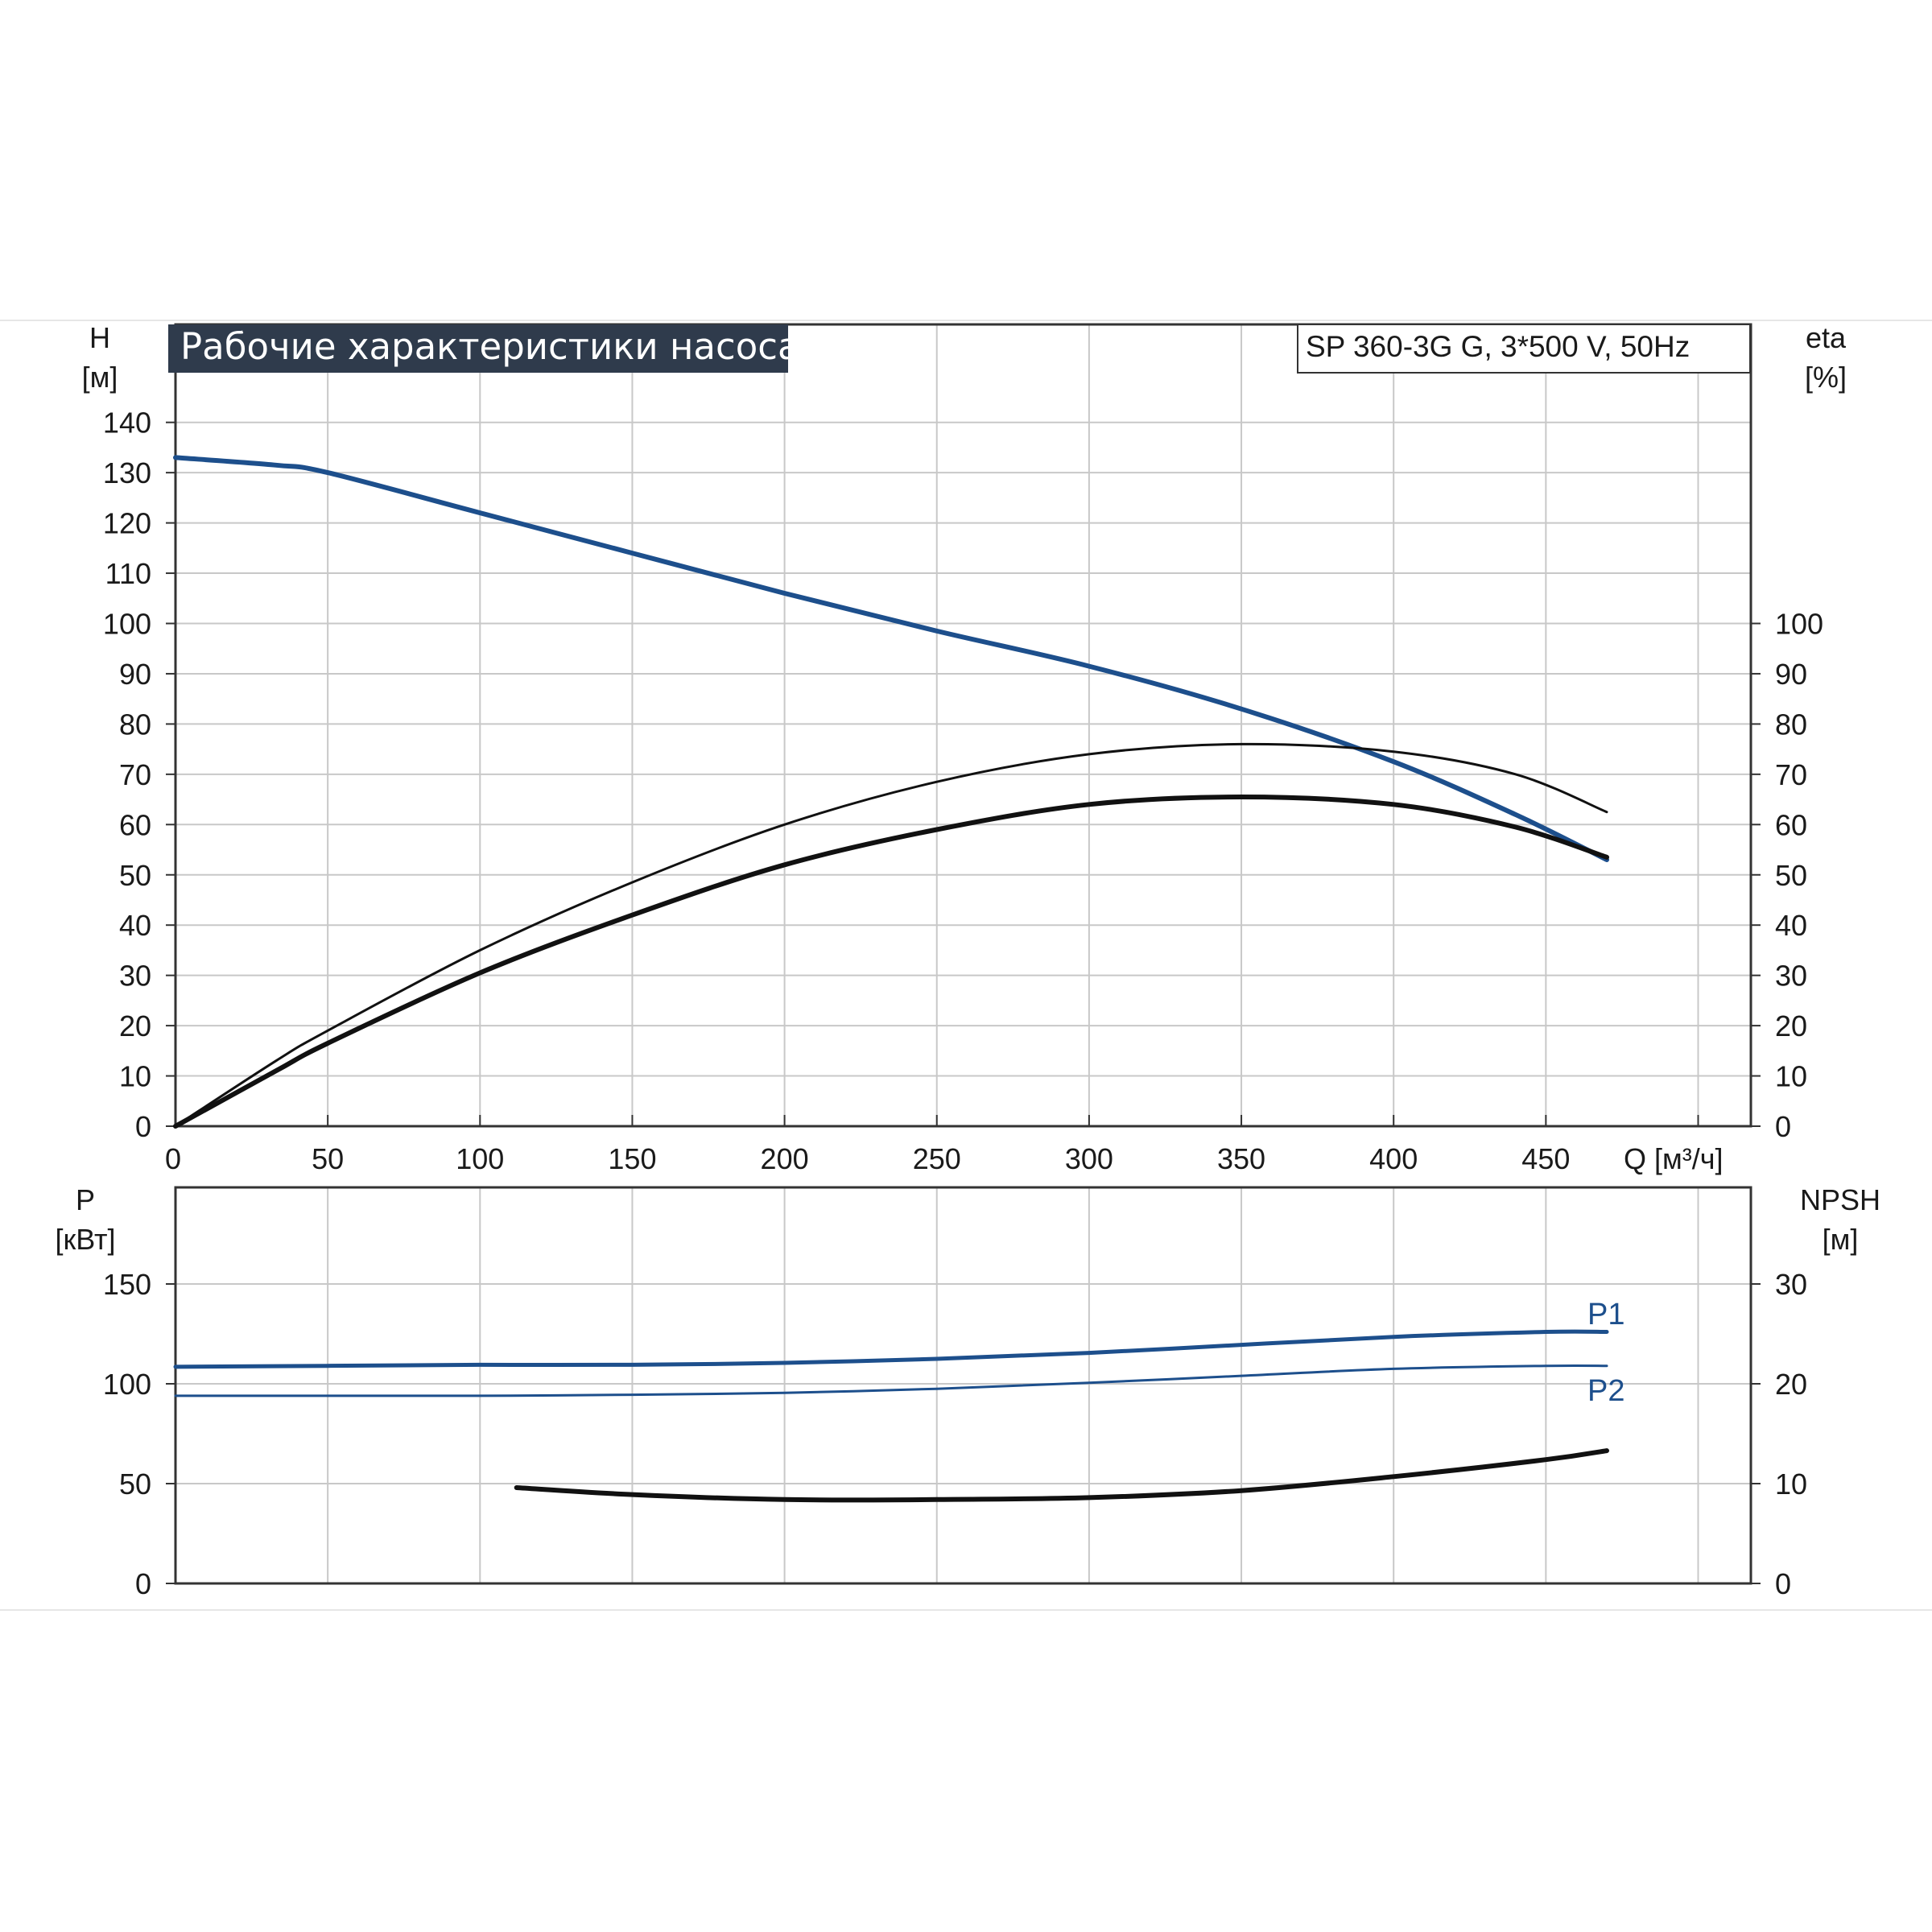  What do you see at coordinates (135, 824) in the screenshot?
I see `head-tick-label: 60` at bounding box center [135, 824].